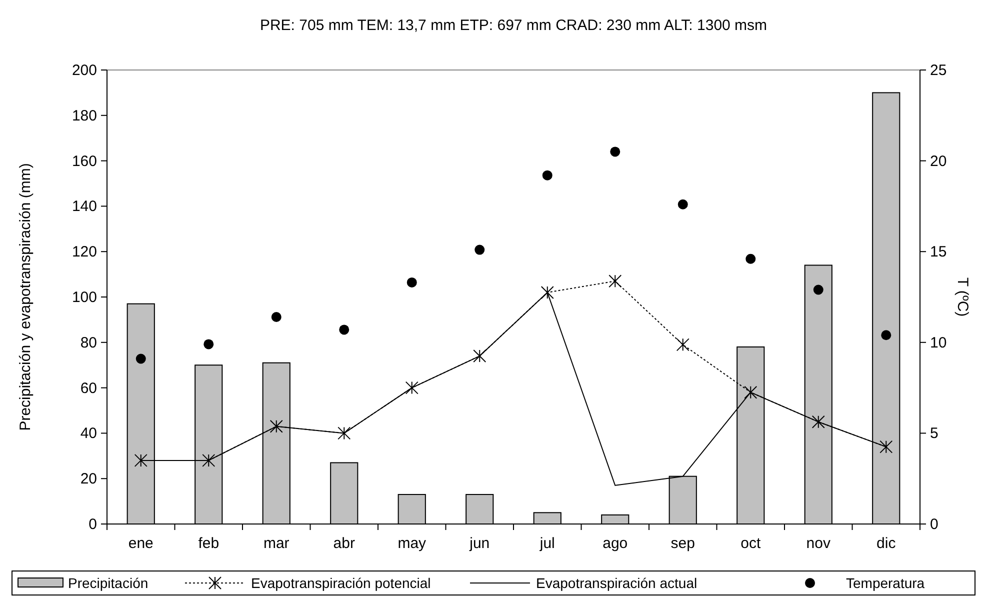 The width and height of the screenshot is (986, 610). Describe the element at coordinates (962, 297) in the screenshot. I see `y2-axis-title: T (ºC)` at that location.